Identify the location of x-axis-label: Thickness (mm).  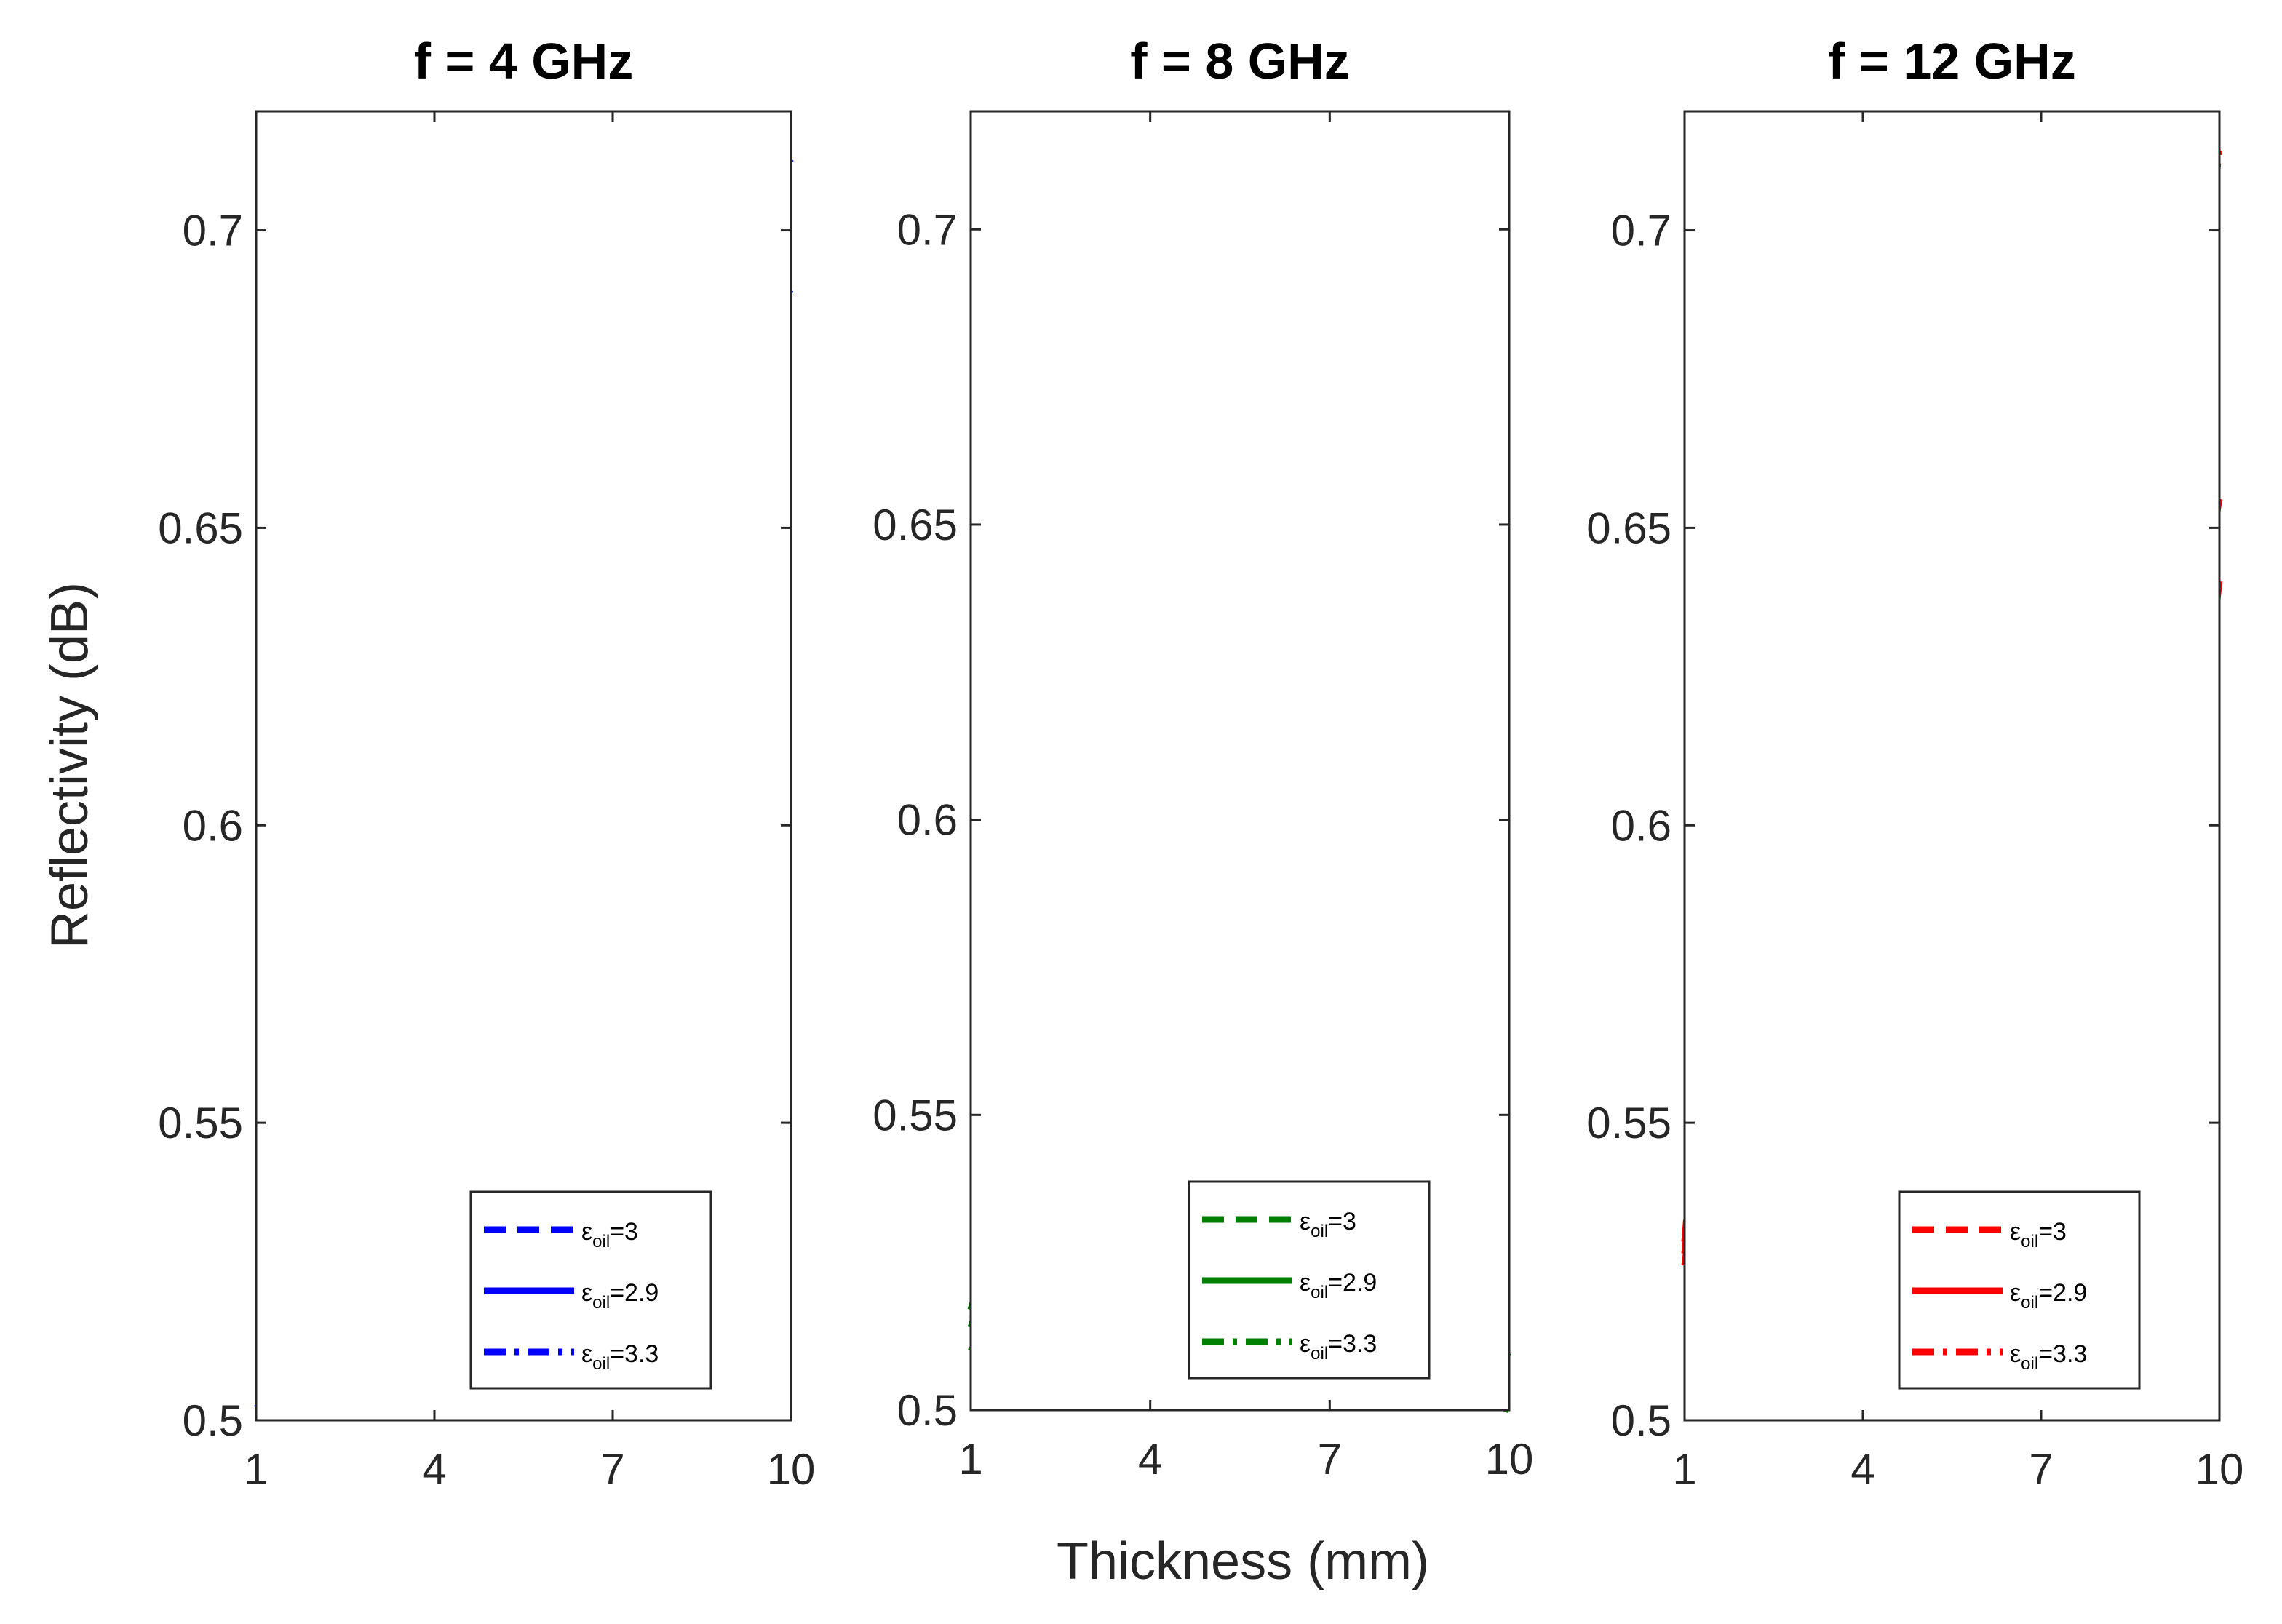
(1243, 1561).